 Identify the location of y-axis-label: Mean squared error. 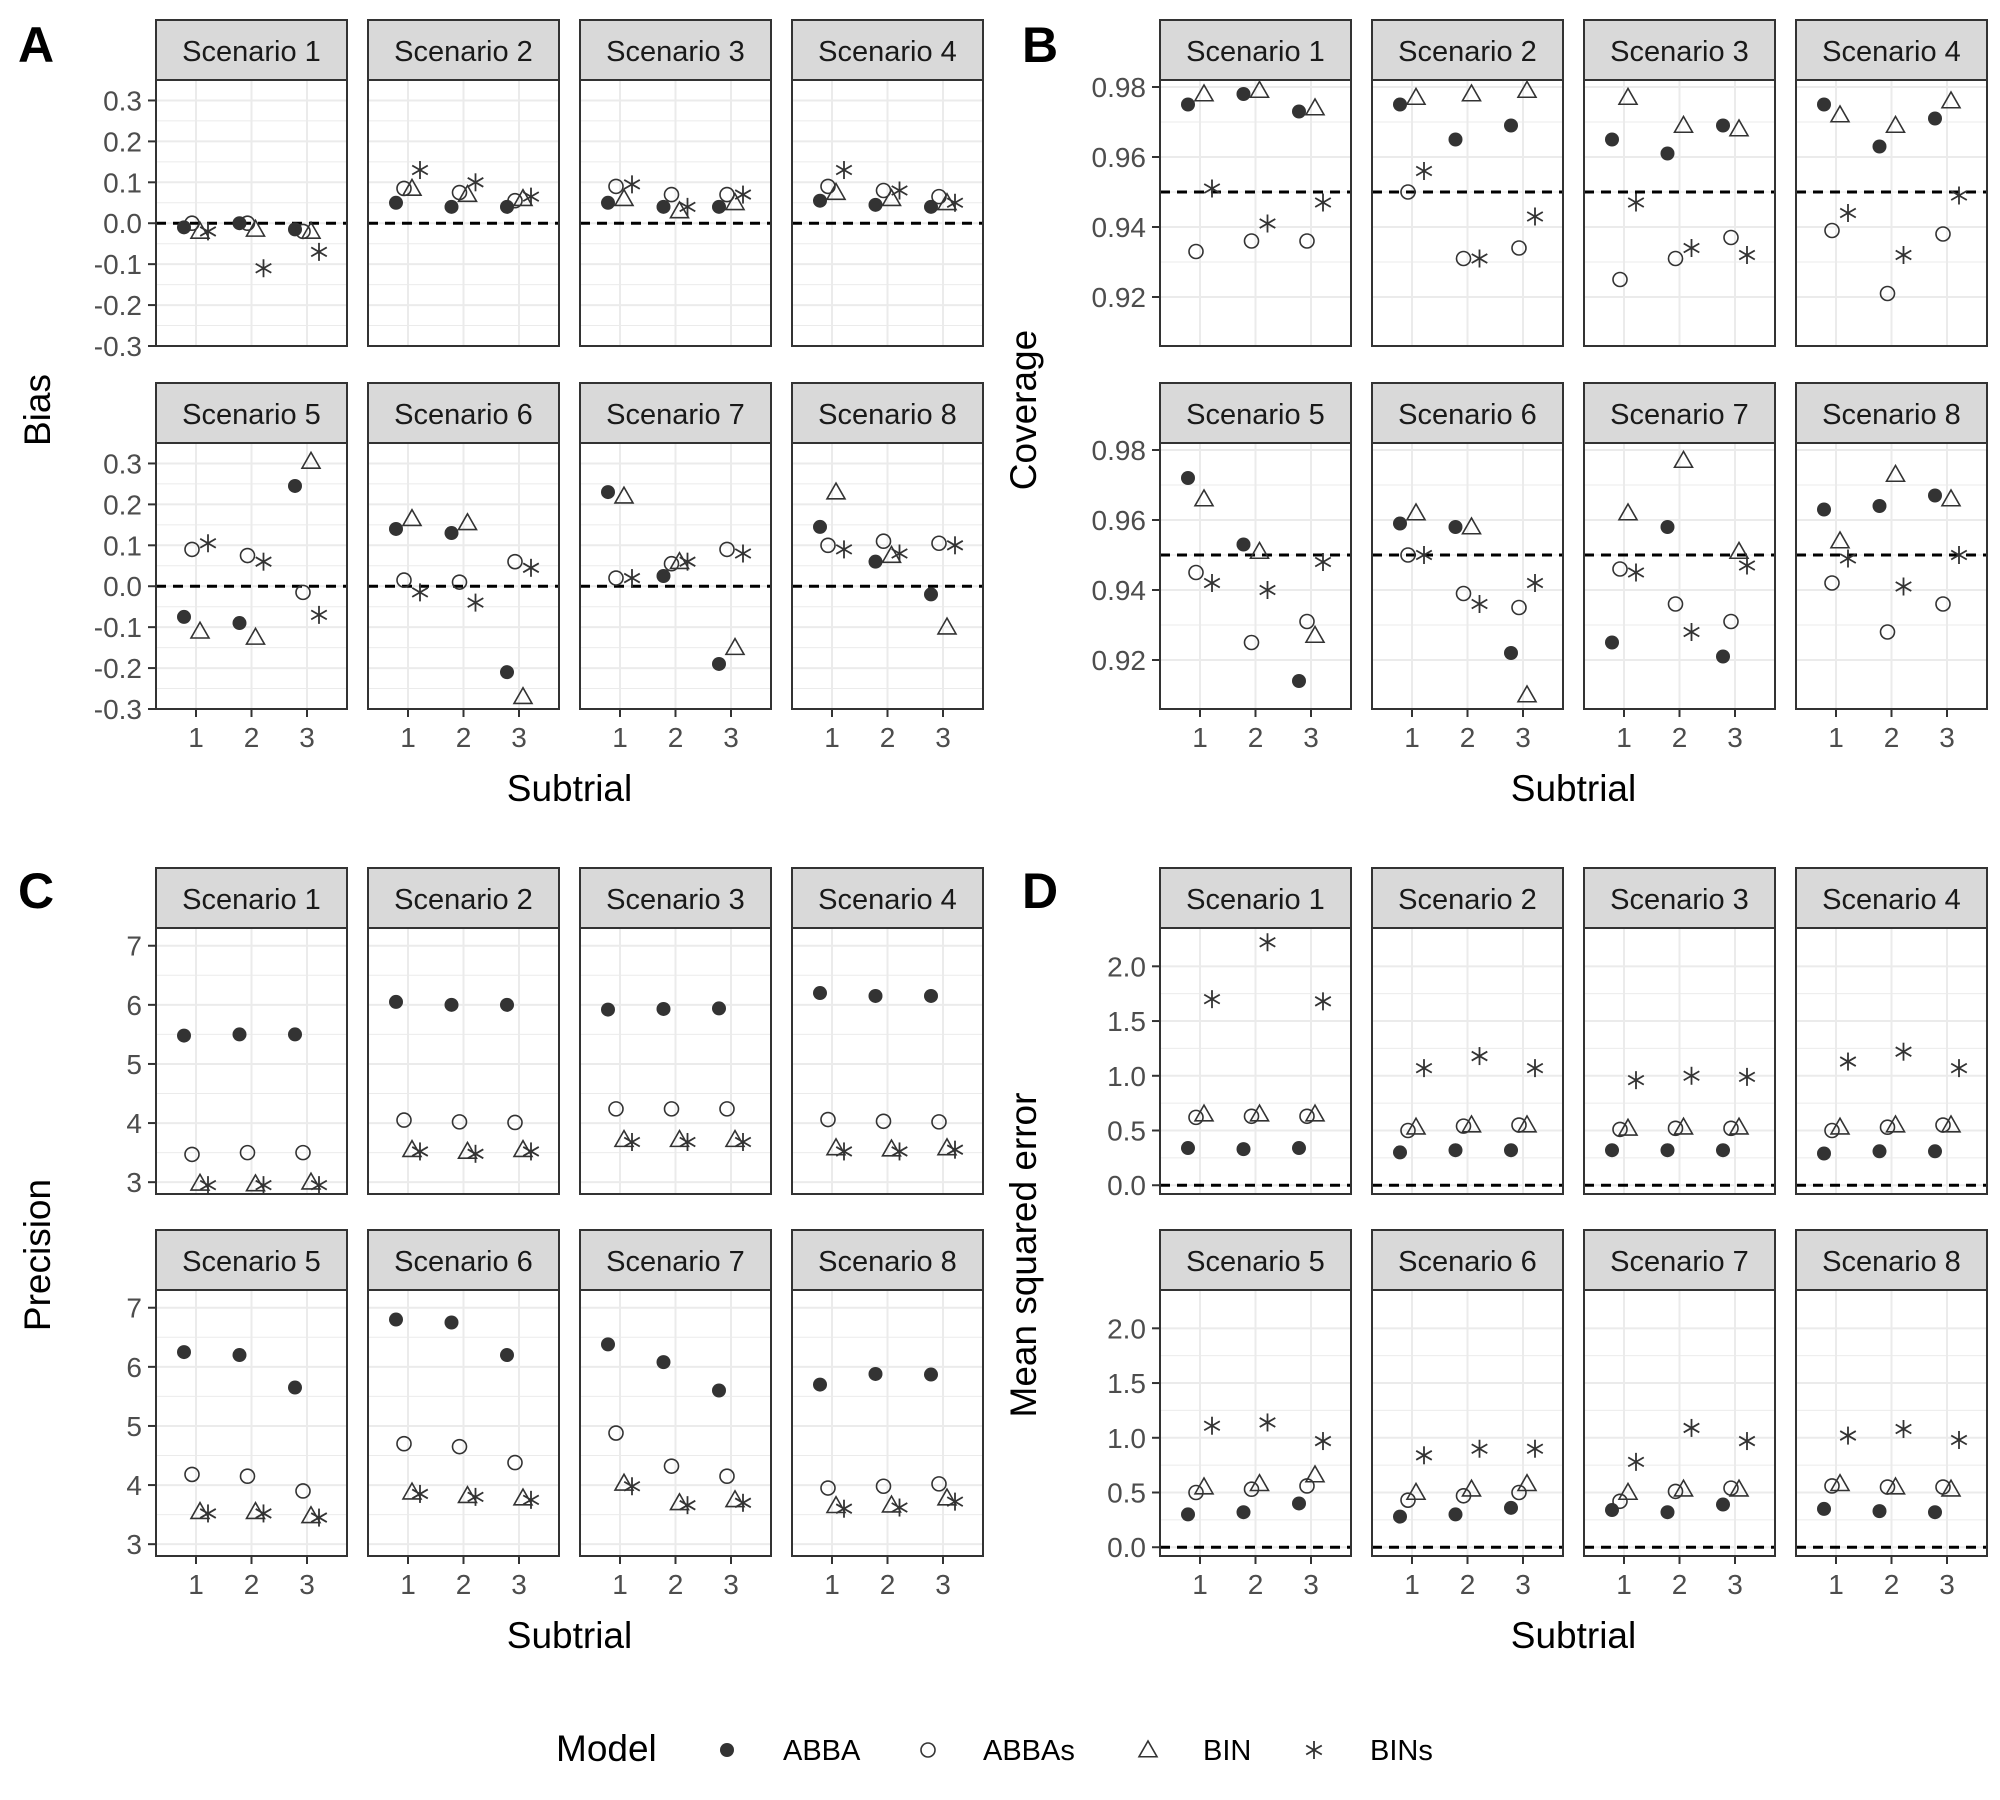
(1023, 1255).